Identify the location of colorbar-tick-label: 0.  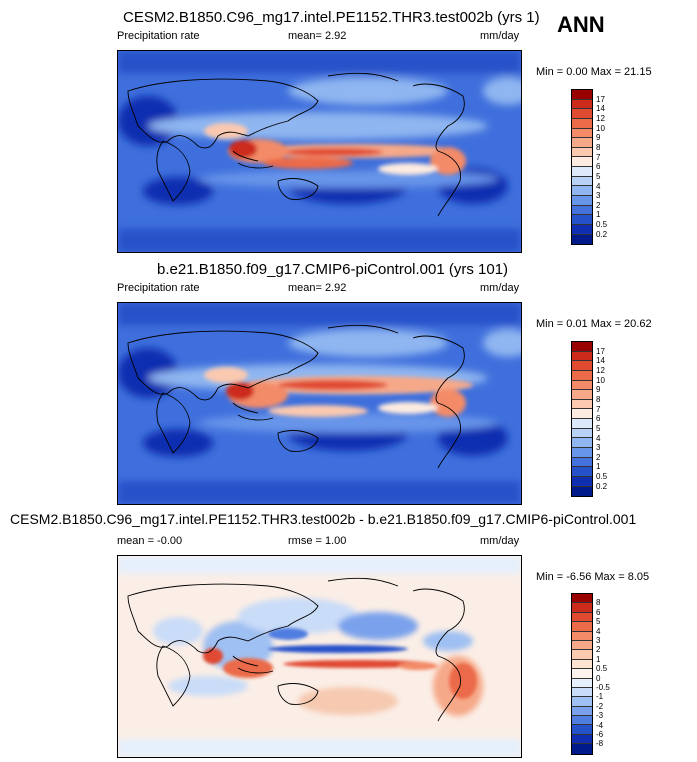
(598, 678).